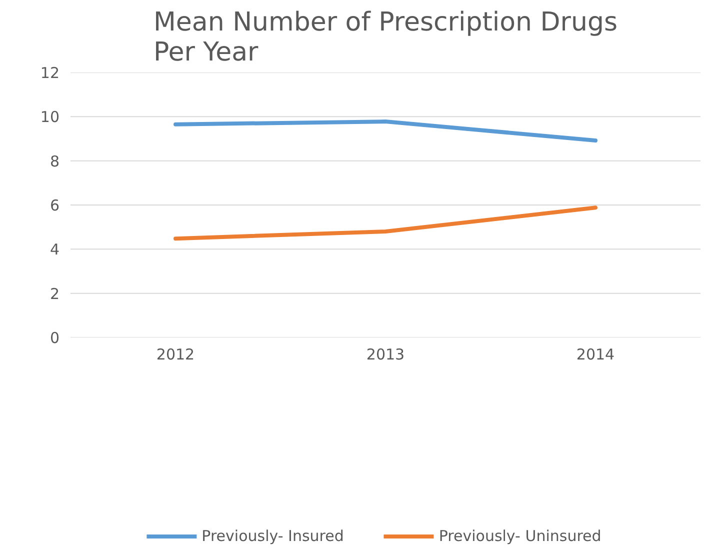 The image size is (728, 552). I want to click on y-tick-label: 10, so click(50, 117).